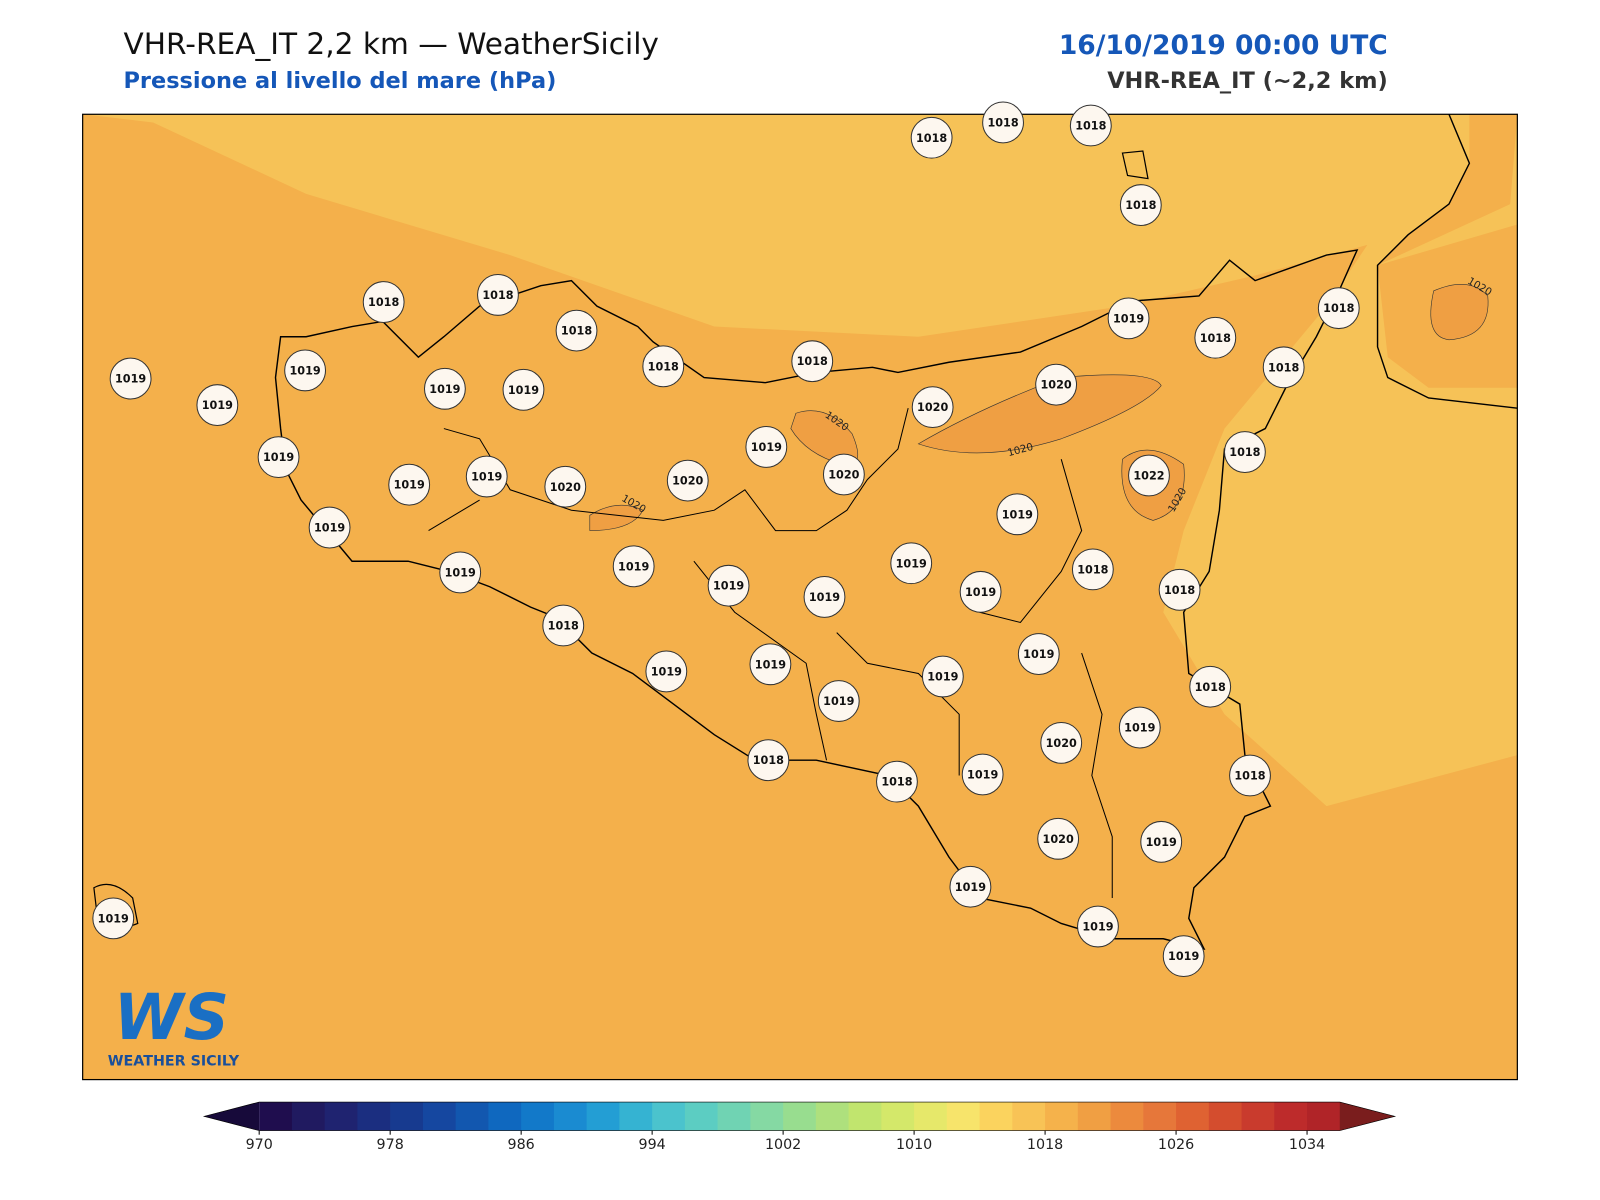 The width and height of the screenshot is (1600, 1200). Describe the element at coordinates (1367, 1116) in the screenshot. I see `colorbar-over` at that location.